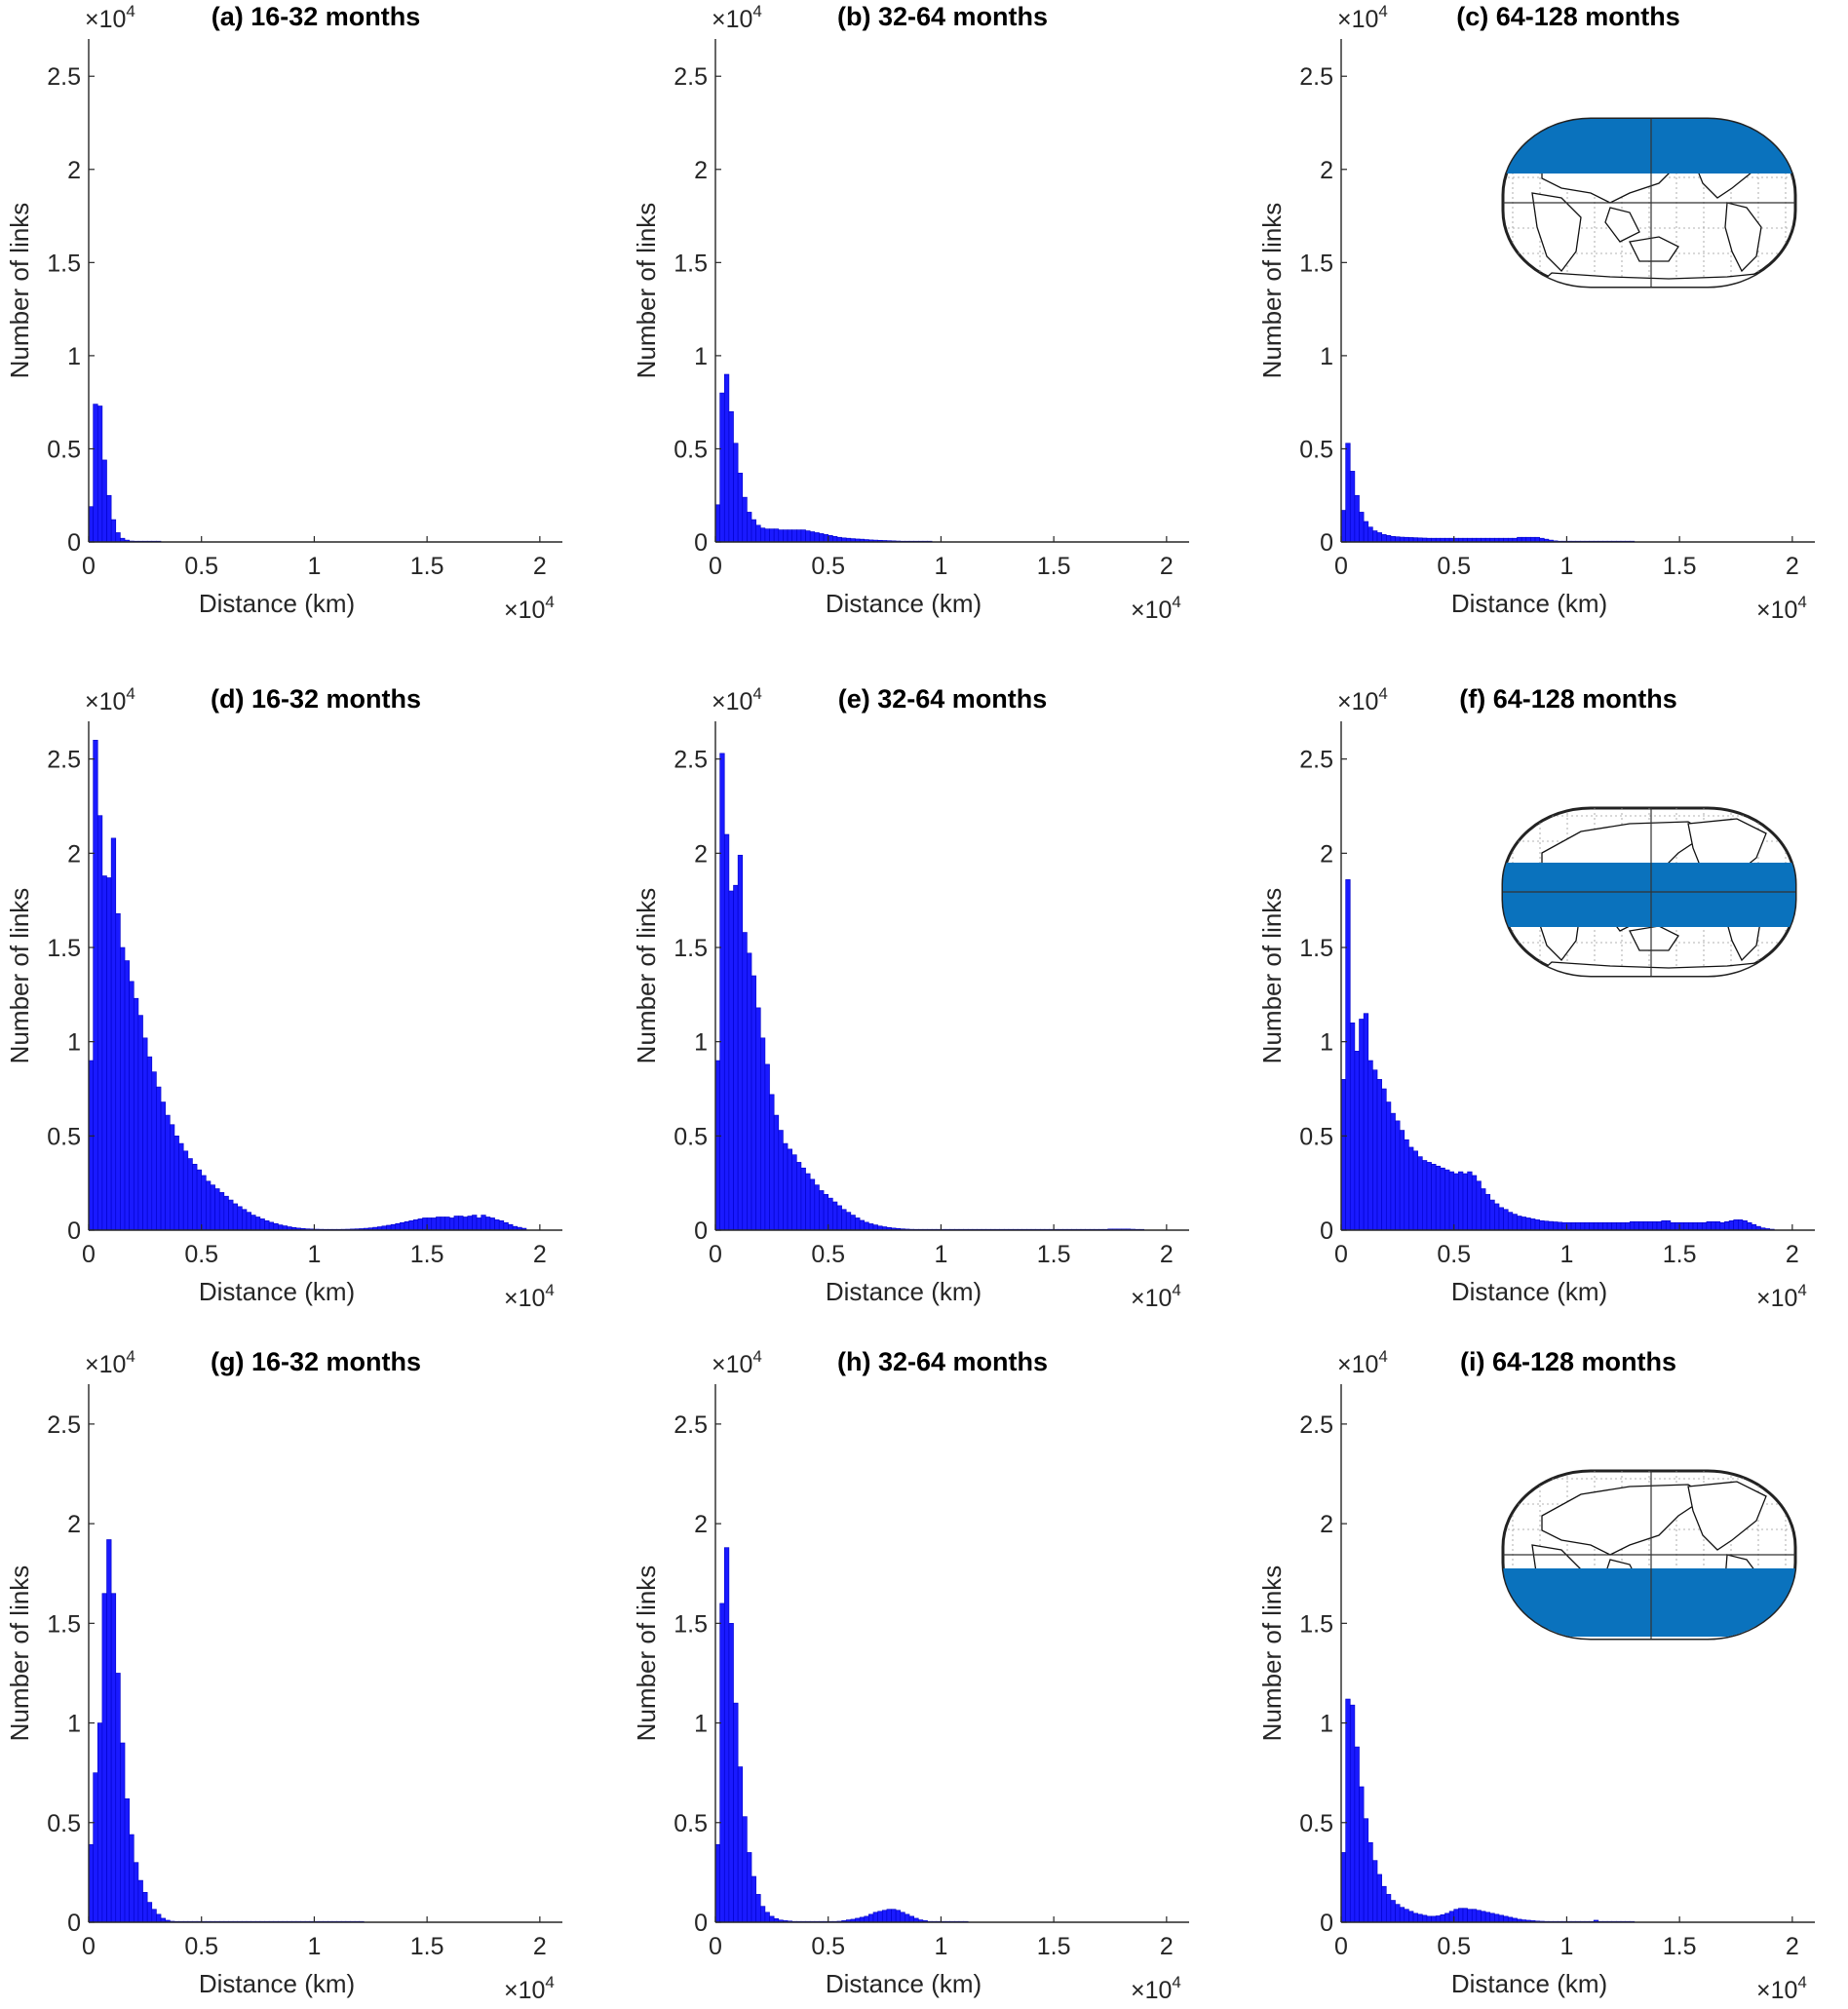 Image resolution: width=1848 pixels, height=2009 pixels. Describe the element at coordinates (89, 566) in the screenshot. I see `panel-a-x-tick-label: 0` at that location.